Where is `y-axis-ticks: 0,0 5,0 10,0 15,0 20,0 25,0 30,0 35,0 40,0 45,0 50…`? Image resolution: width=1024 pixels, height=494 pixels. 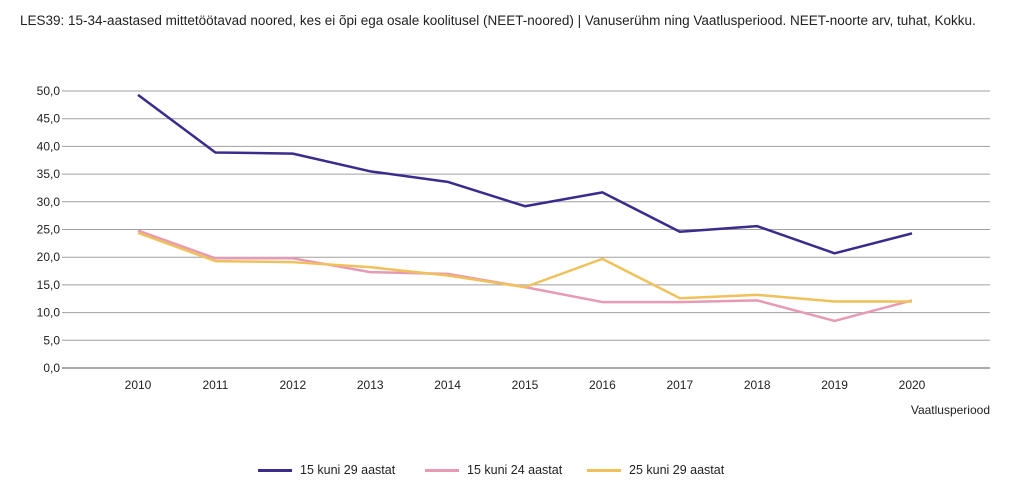 y-axis-ticks: 0,0 5,0 10,0 15,0 20,0 25,0 30,0 35,0 40,0 45,0 50… is located at coordinates (49, 229).